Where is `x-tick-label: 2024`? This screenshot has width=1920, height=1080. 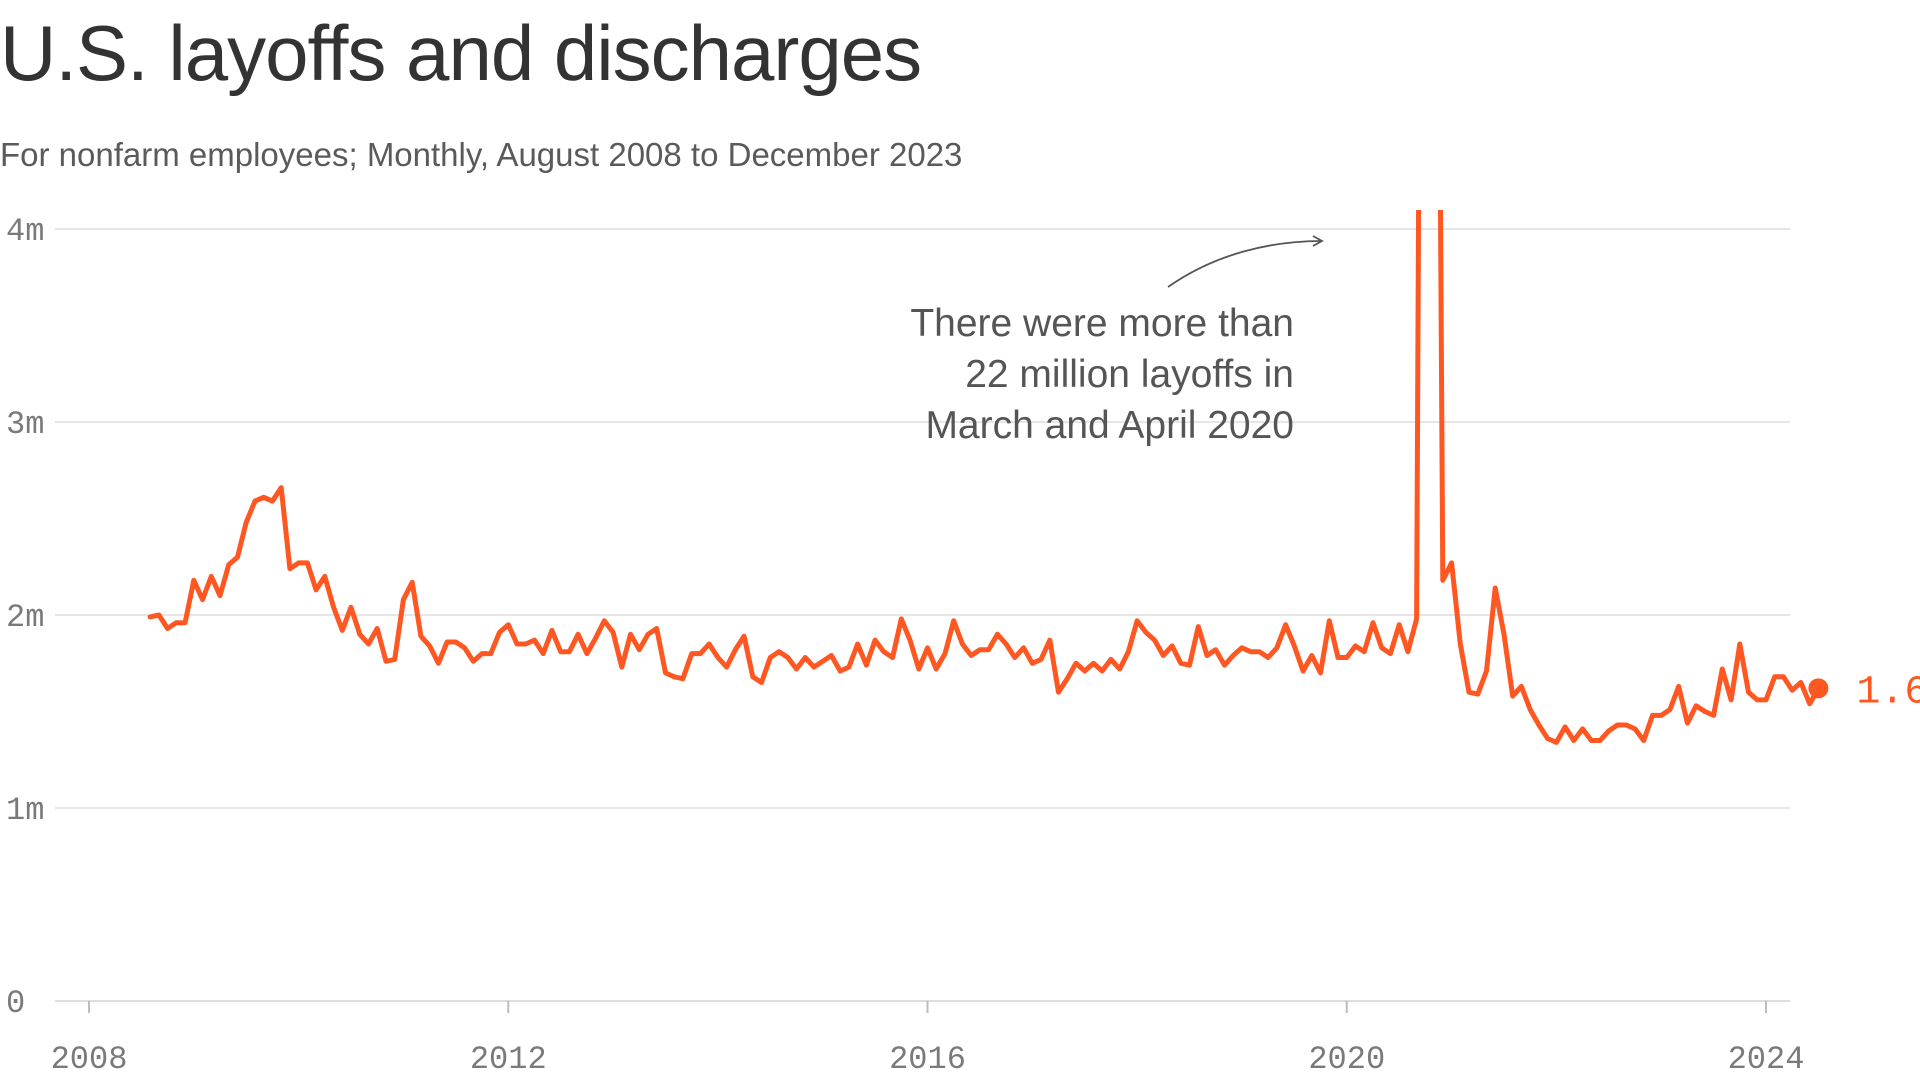 x-tick-label: 2024 is located at coordinates (1766, 1059).